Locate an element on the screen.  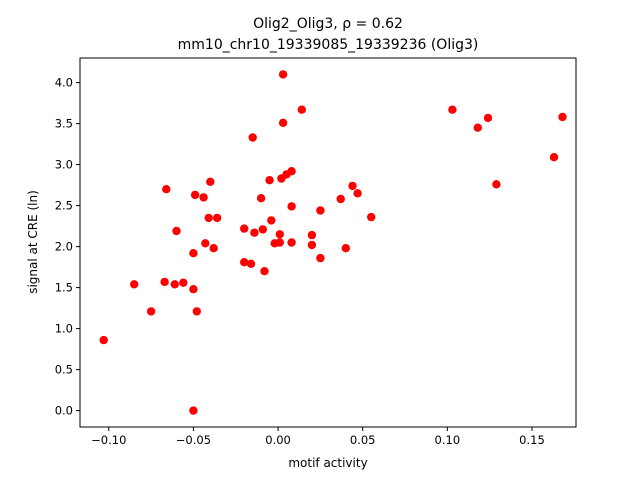
y-tick-label: 0.5 is located at coordinates (64, 370).